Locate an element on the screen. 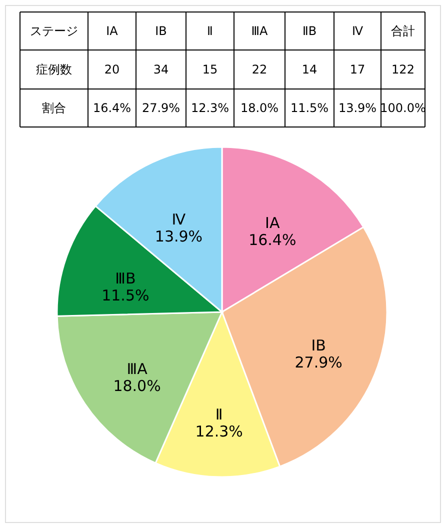 The height and width of the screenshot is (527, 445). text: 15 is located at coordinates (210, 69).